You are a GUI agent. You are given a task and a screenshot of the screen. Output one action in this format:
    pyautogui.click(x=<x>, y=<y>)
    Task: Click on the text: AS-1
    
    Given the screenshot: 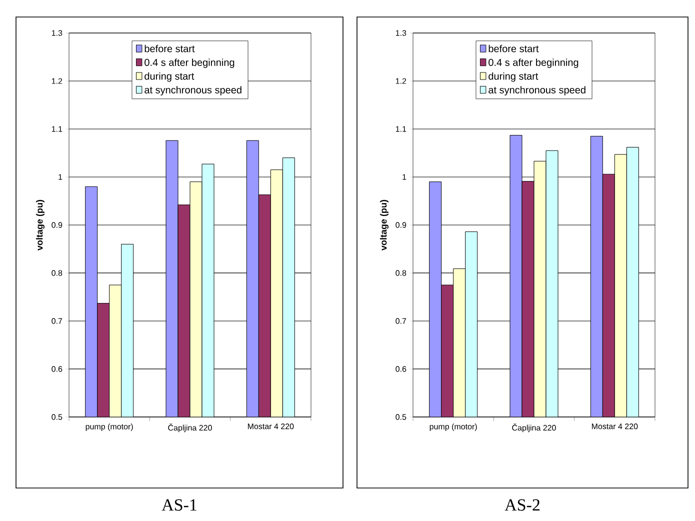 What is the action you would take?
    pyautogui.click(x=179, y=505)
    